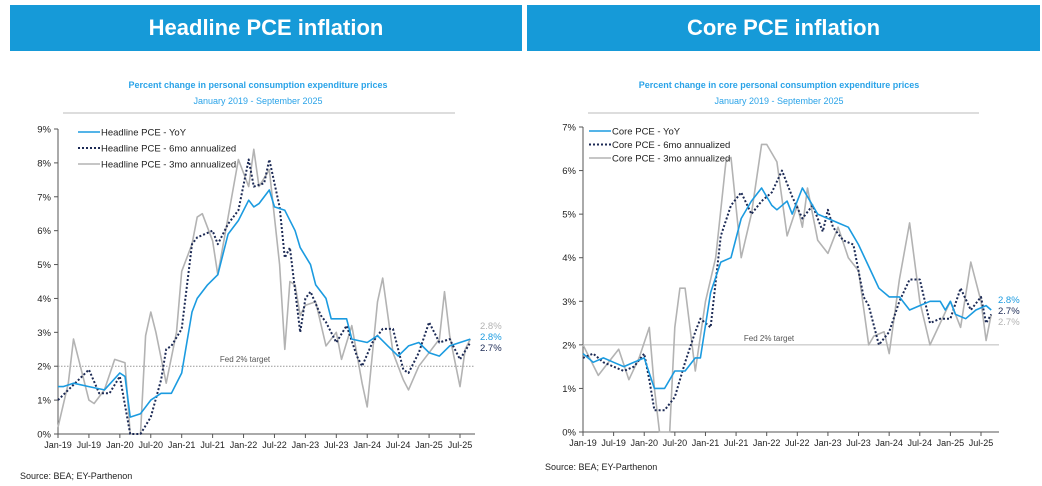  Describe the element at coordinates (44, 130) in the screenshot. I see `y-tick-label: 9%` at that location.